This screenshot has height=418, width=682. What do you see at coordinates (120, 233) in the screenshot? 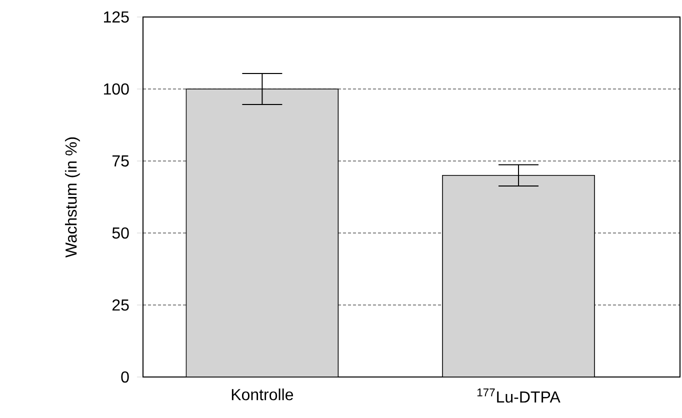
I see `y-tick-label: 50` at bounding box center [120, 233].